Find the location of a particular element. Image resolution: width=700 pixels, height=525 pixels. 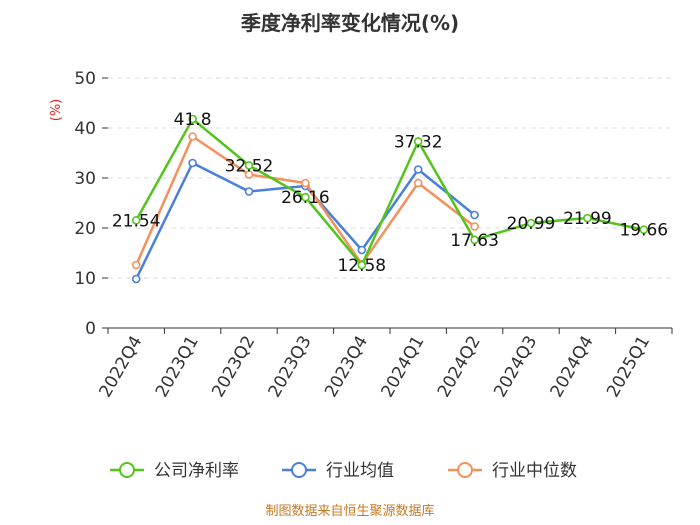

x-tick-label: 2025Q1 is located at coordinates (628, 367).